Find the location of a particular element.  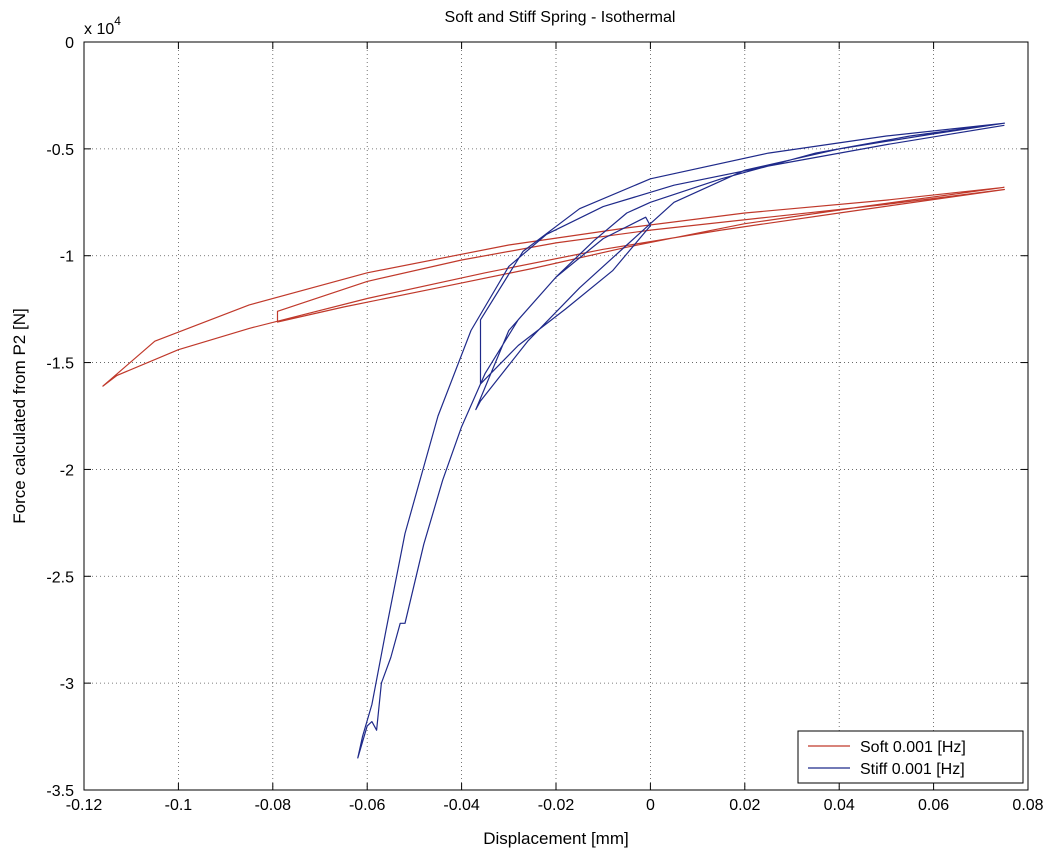

x-tick-label: -0.02 is located at coordinates (556, 805).